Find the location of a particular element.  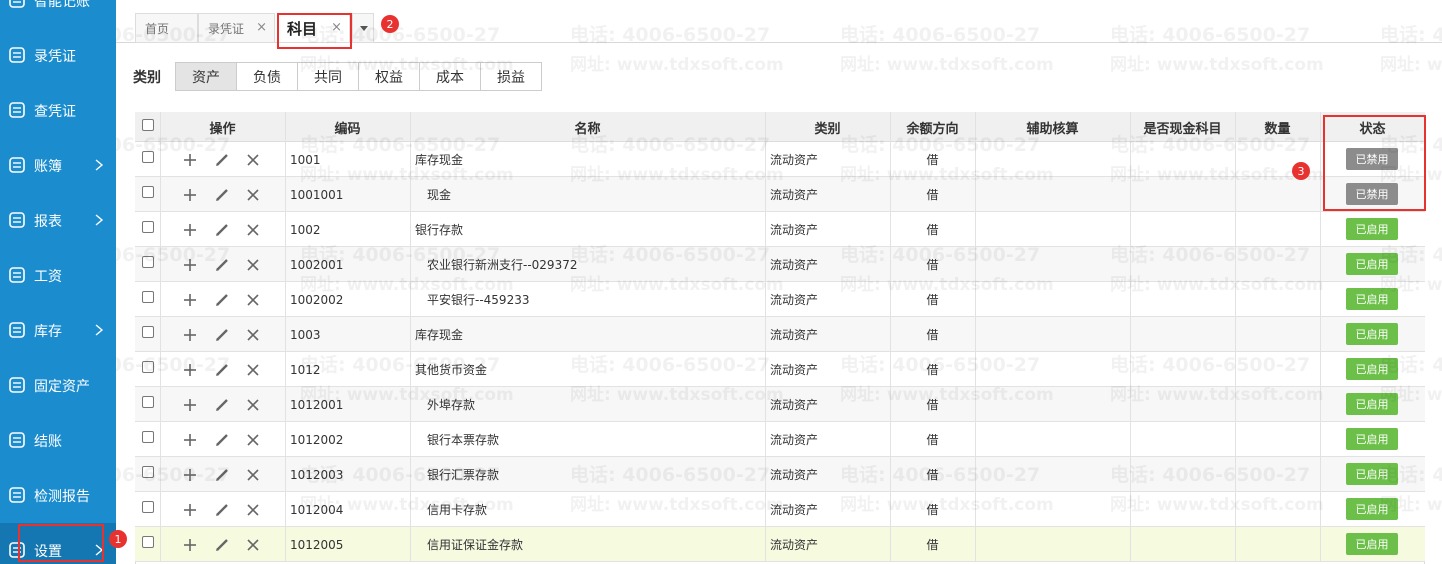

cell-code: 1003 is located at coordinates (305, 334).